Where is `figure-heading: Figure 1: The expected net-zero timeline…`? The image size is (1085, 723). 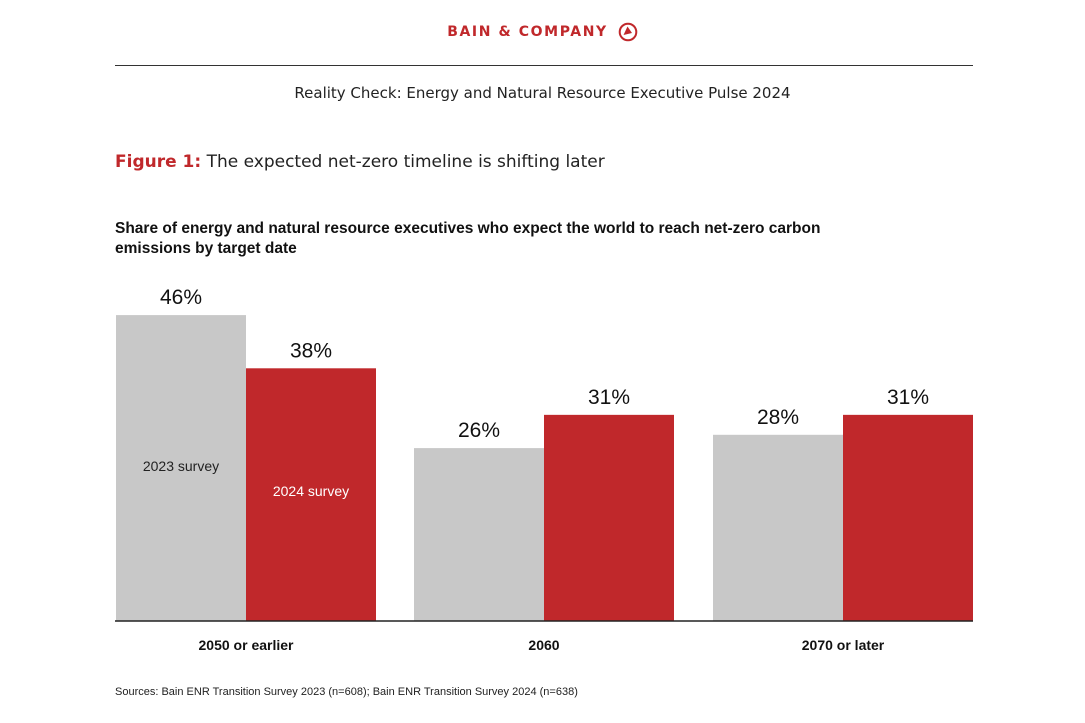
figure-heading: Figure 1: The expected net-zero timeline… is located at coordinates (360, 162).